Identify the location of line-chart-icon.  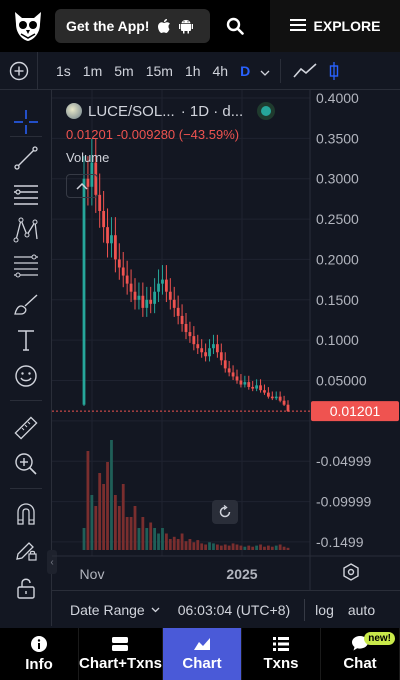
(305, 70).